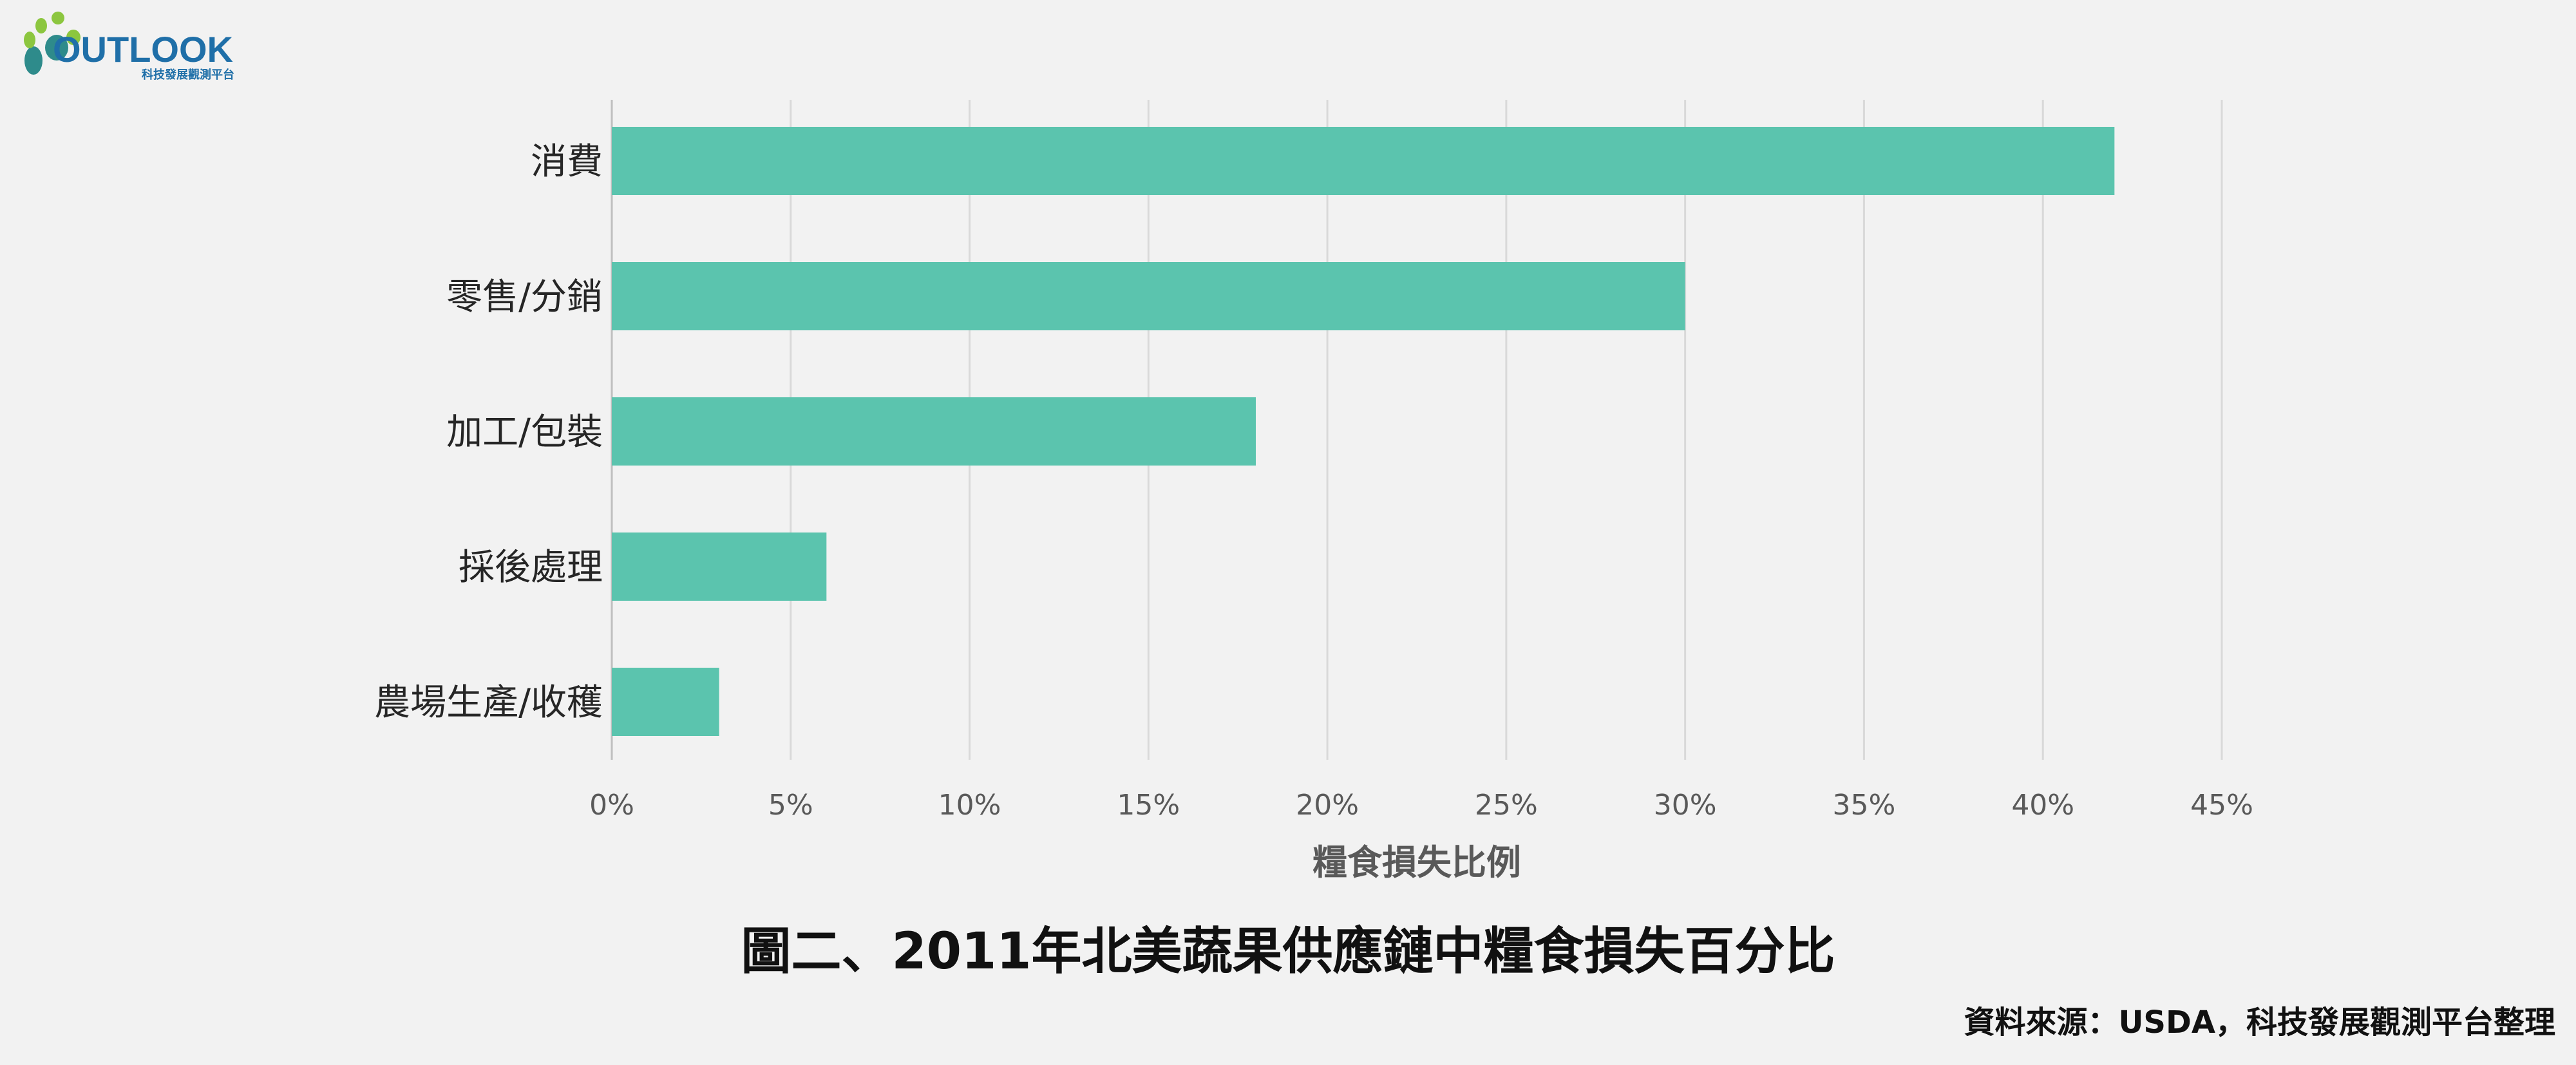 The image size is (2576, 1065). I want to click on x-tick-label: 45%, so click(2221, 806).